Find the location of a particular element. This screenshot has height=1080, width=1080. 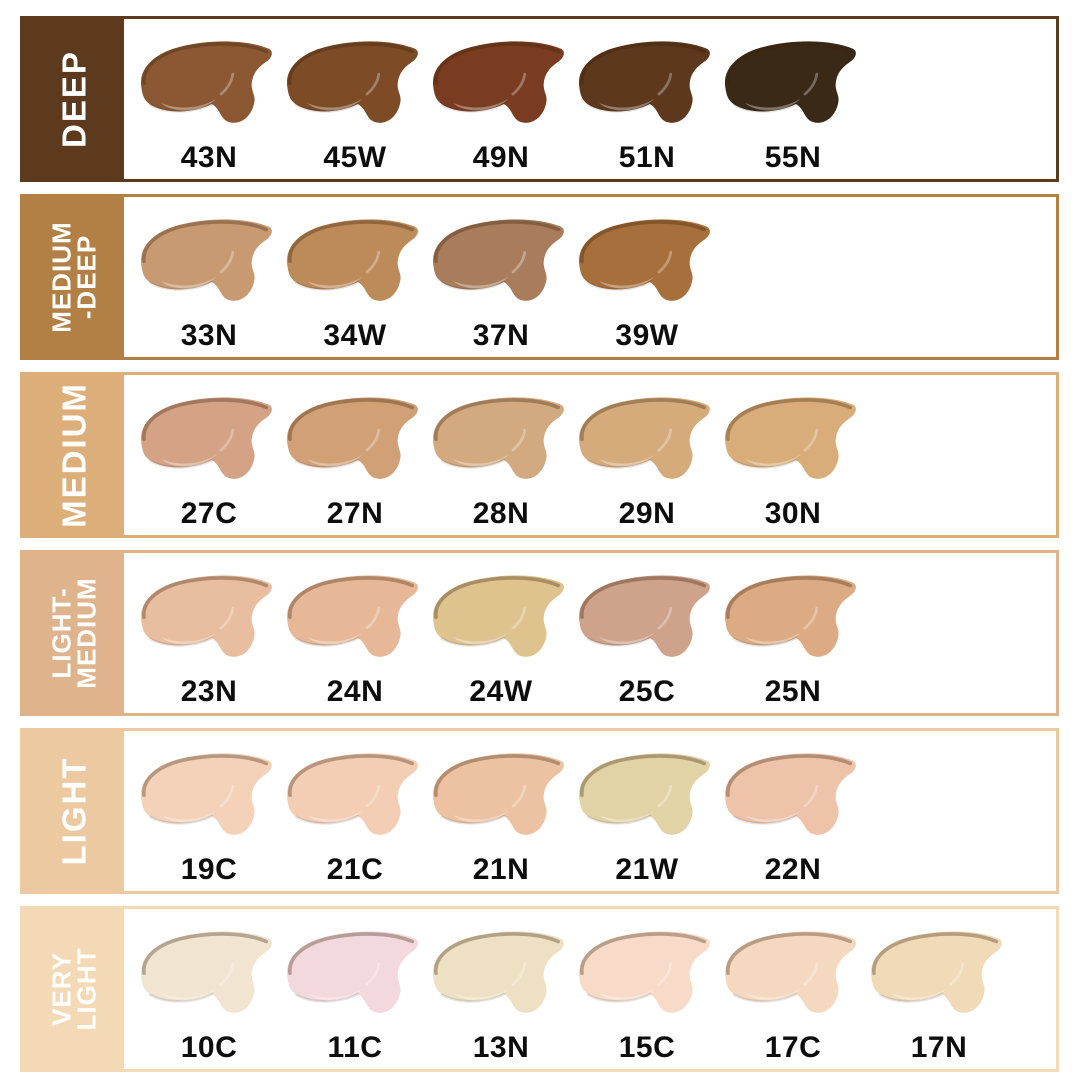

swatch-area: 19C 21C 21N 21W is located at coordinates (590, 811).